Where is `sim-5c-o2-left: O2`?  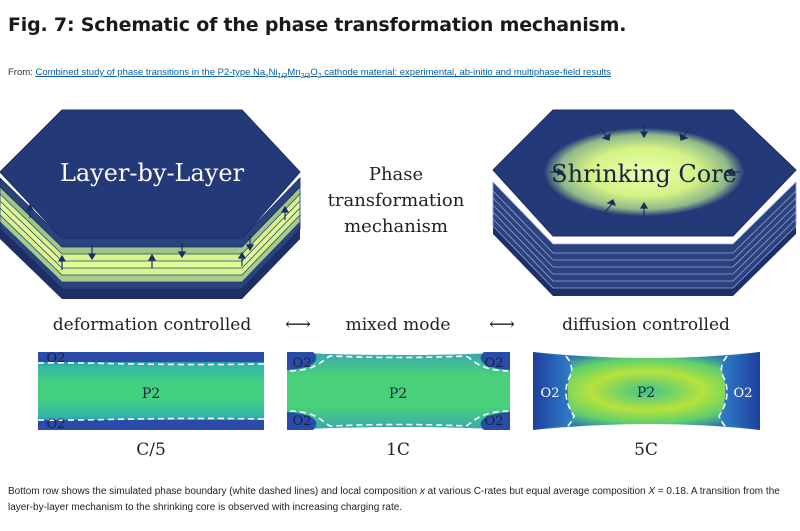
sim-5c-o2-left: O2 is located at coordinates (550, 393).